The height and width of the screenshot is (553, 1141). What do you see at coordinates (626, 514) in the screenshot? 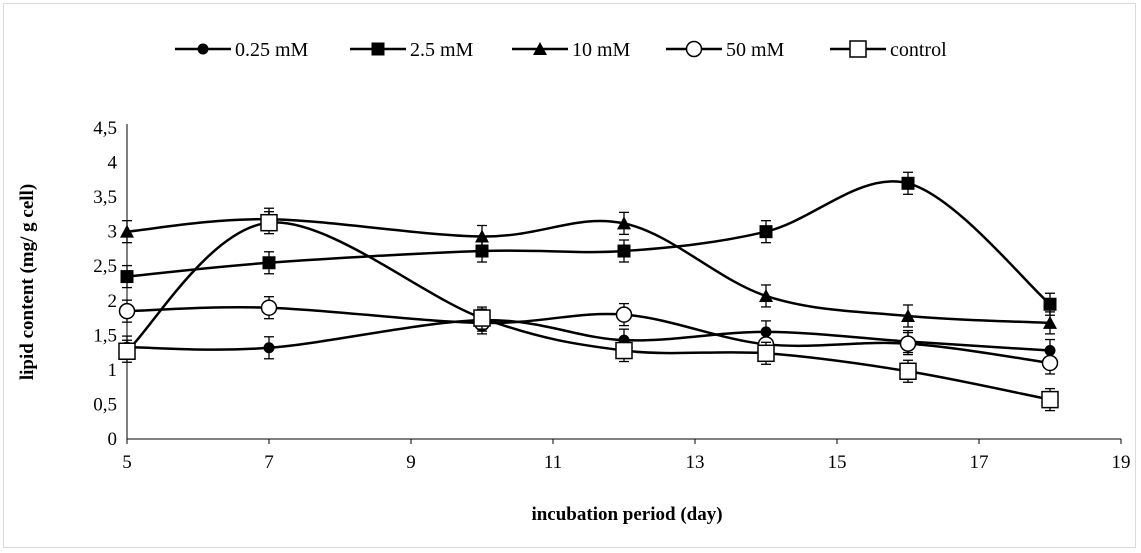
I see `x-axis-label: incubation period (day)` at bounding box center [626, 514].